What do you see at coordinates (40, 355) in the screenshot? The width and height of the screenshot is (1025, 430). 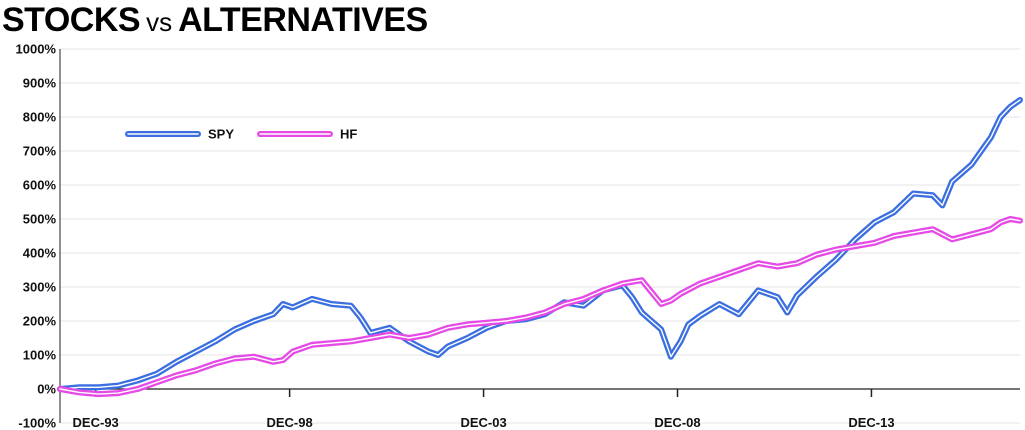 I see `y-tick-label: 100%` at bounding box center [40, 355].